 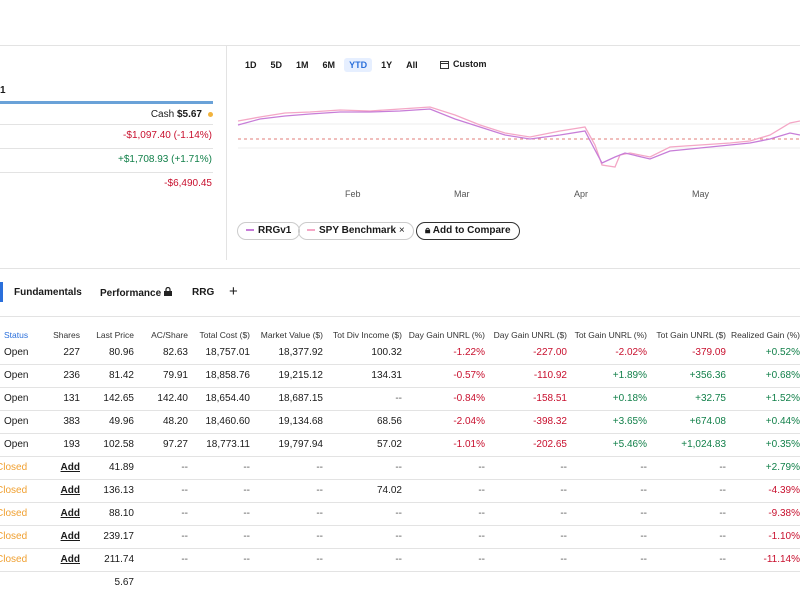 I want to click on cell: 18,687.15, so click(x=301, y=398).